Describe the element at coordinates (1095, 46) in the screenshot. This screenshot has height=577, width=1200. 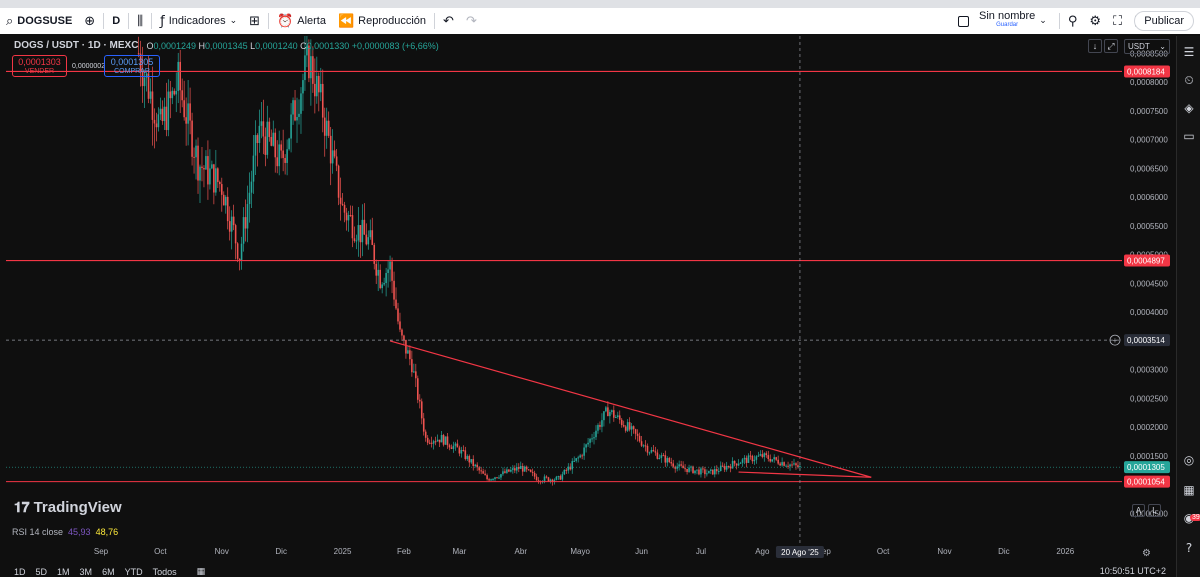
I see `scroll-down-icon: ↓` at that location.